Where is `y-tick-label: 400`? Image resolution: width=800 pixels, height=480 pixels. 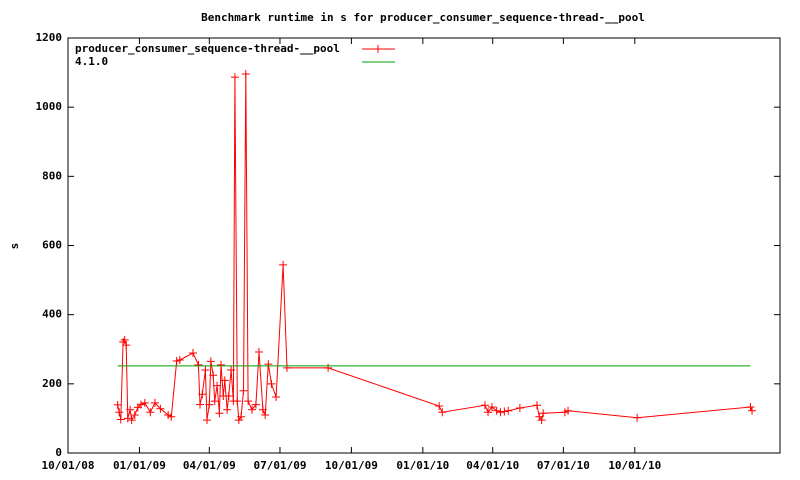 y-tick-label: 400 is located at coordinates (52, 314).